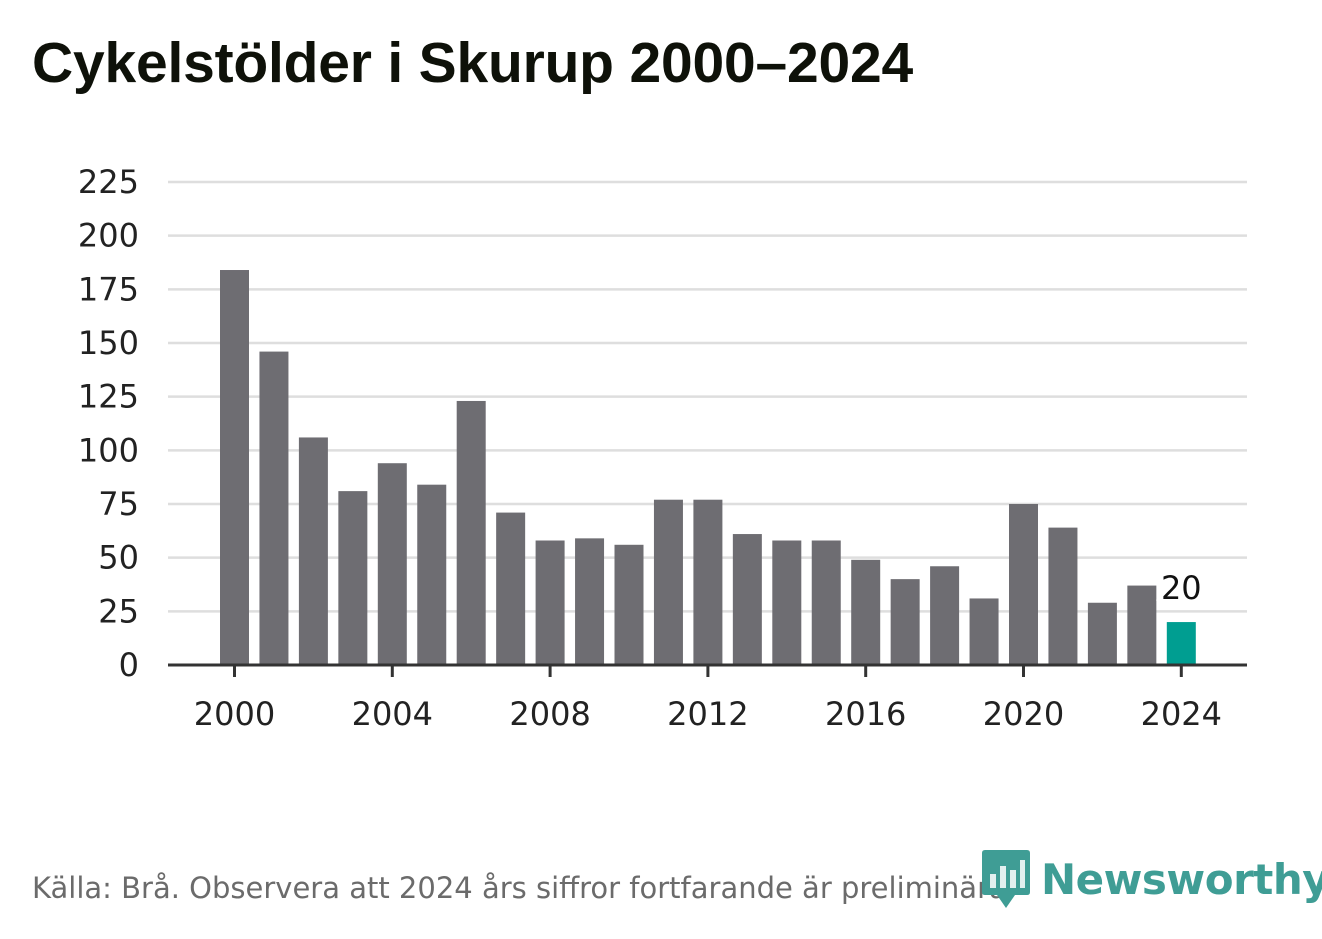  Describe the element at coordinates (549, 714) in the screenshot. I see `x-tick-label-2008: 2008` at that location.